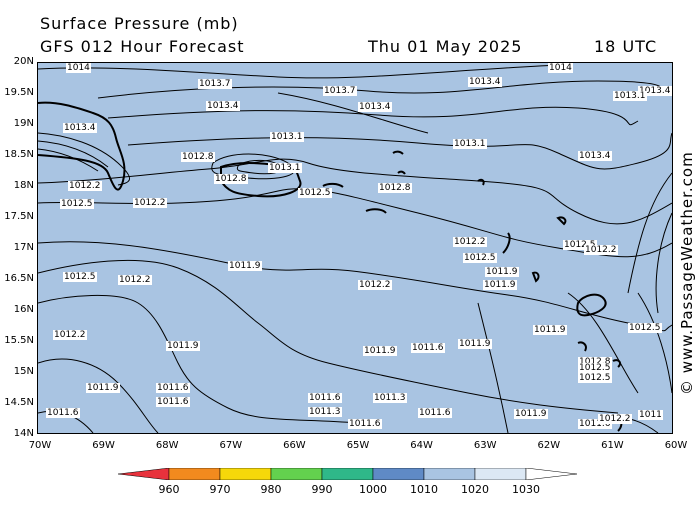 The height and width of the screenshot is (525, 700). What do you see at coordinates (23, 123) in the screenshot?
I see `latitude-label: 19N` at bounding box center [23, 123].